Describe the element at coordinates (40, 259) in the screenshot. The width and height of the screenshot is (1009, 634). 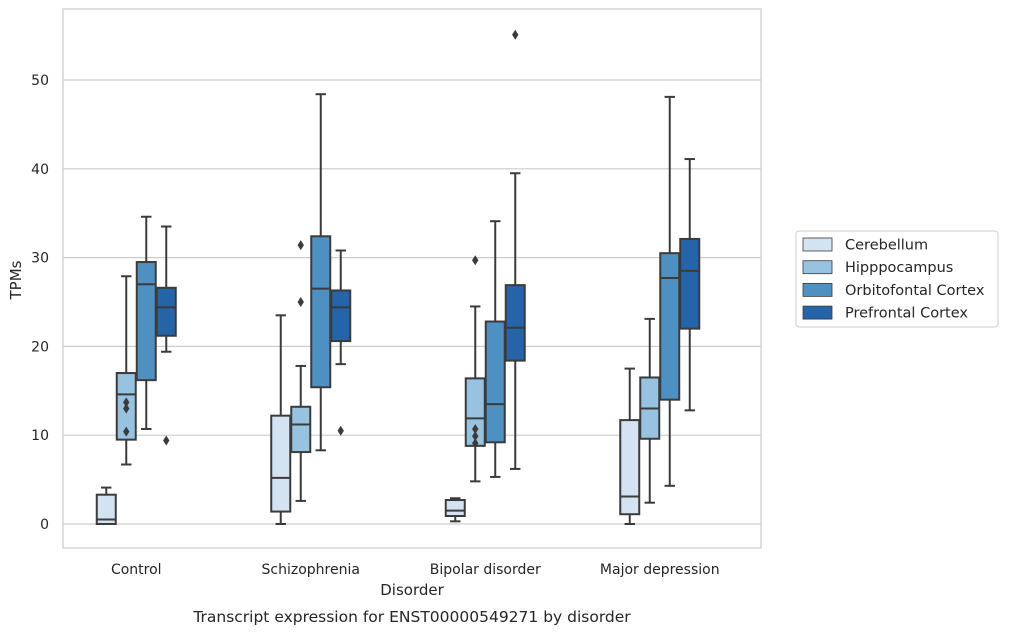
I see `y-tick-label: 30` at that location.